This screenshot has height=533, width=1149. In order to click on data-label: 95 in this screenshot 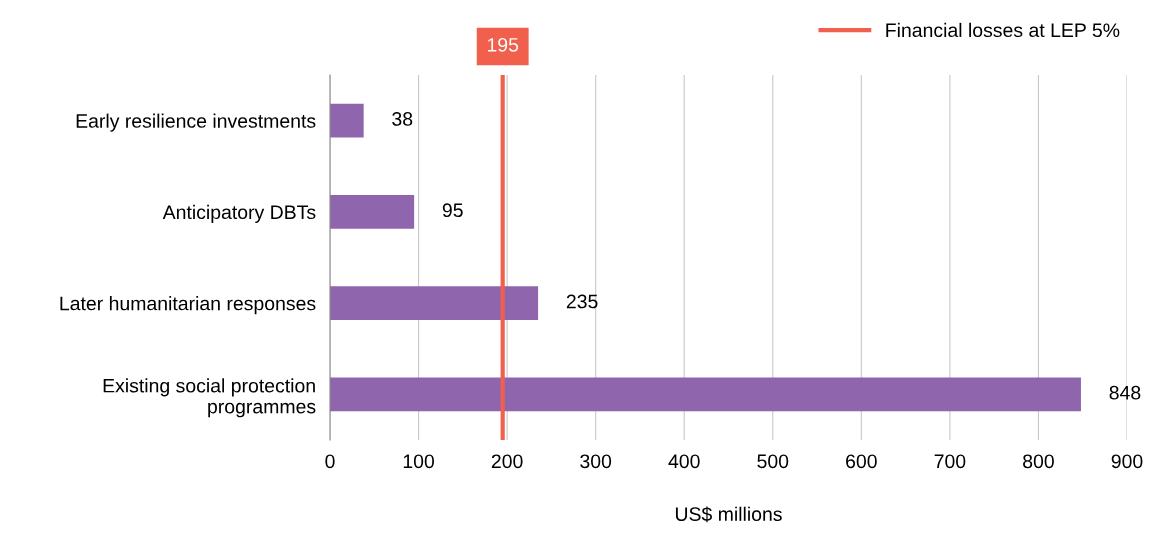, I will do `click(452, 210)`.